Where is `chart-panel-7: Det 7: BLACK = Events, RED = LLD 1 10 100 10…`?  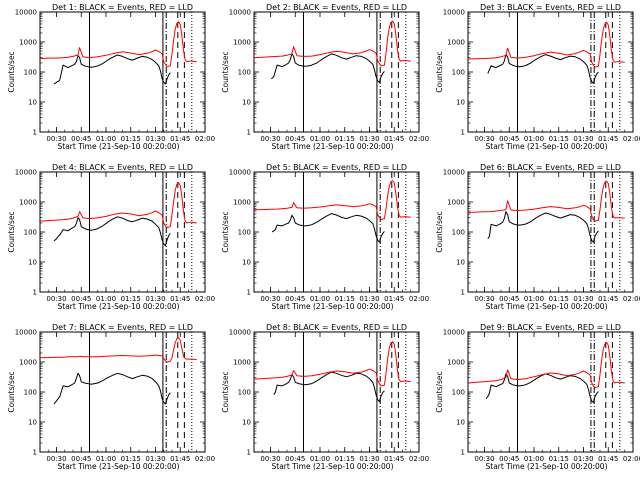
chart-panel-7: Det 7: BLACK = Events, RED = LLD 1 10 100 10… is located at coordinates (111, 397).